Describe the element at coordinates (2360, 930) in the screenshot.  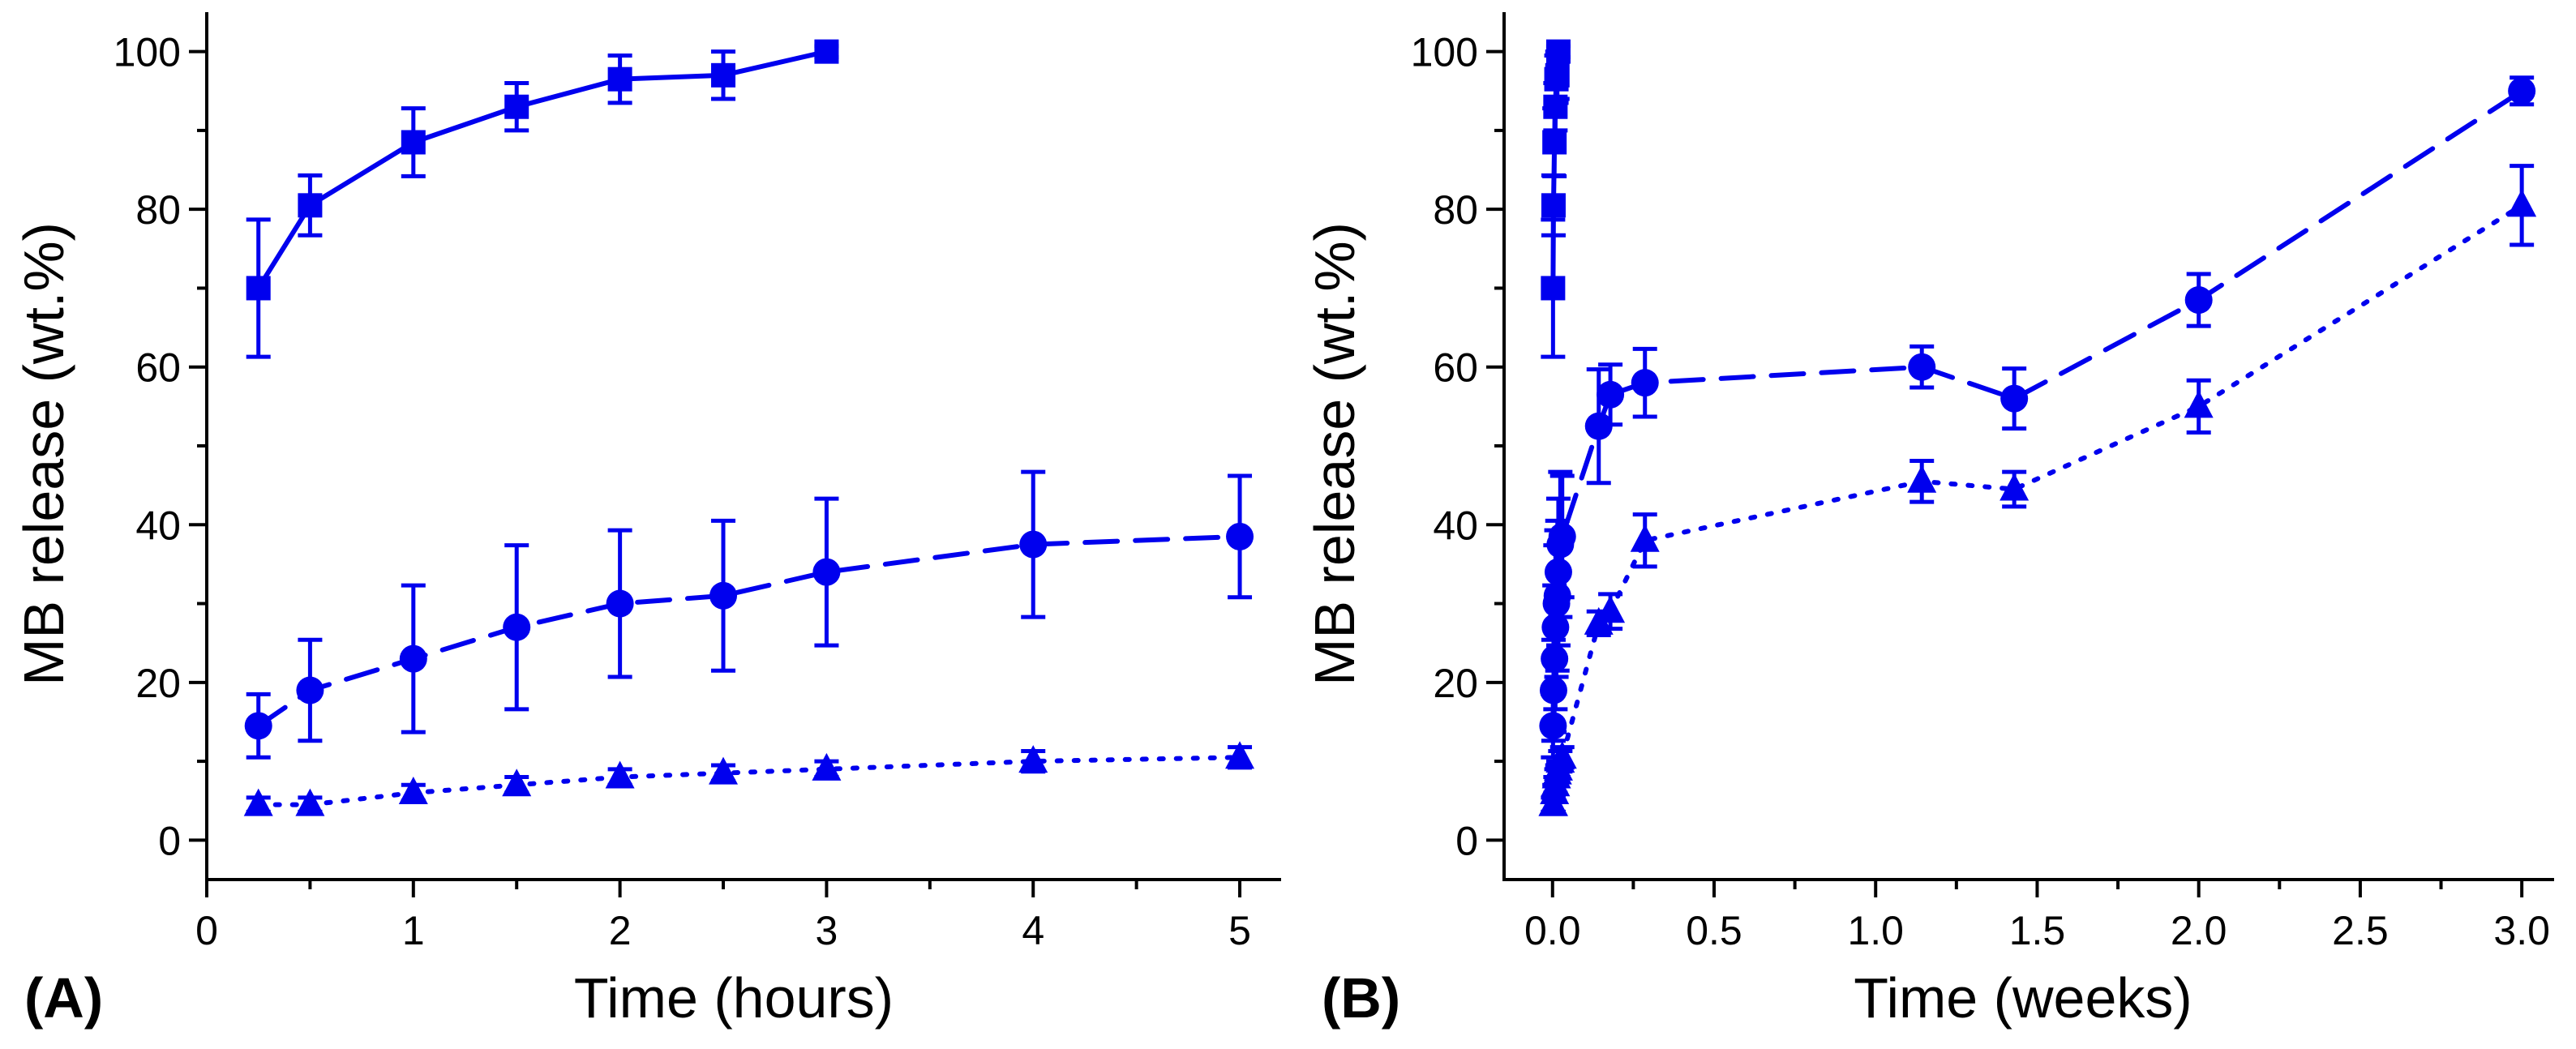
I see `panel-b-x-tick-label: 2.5` at that location.